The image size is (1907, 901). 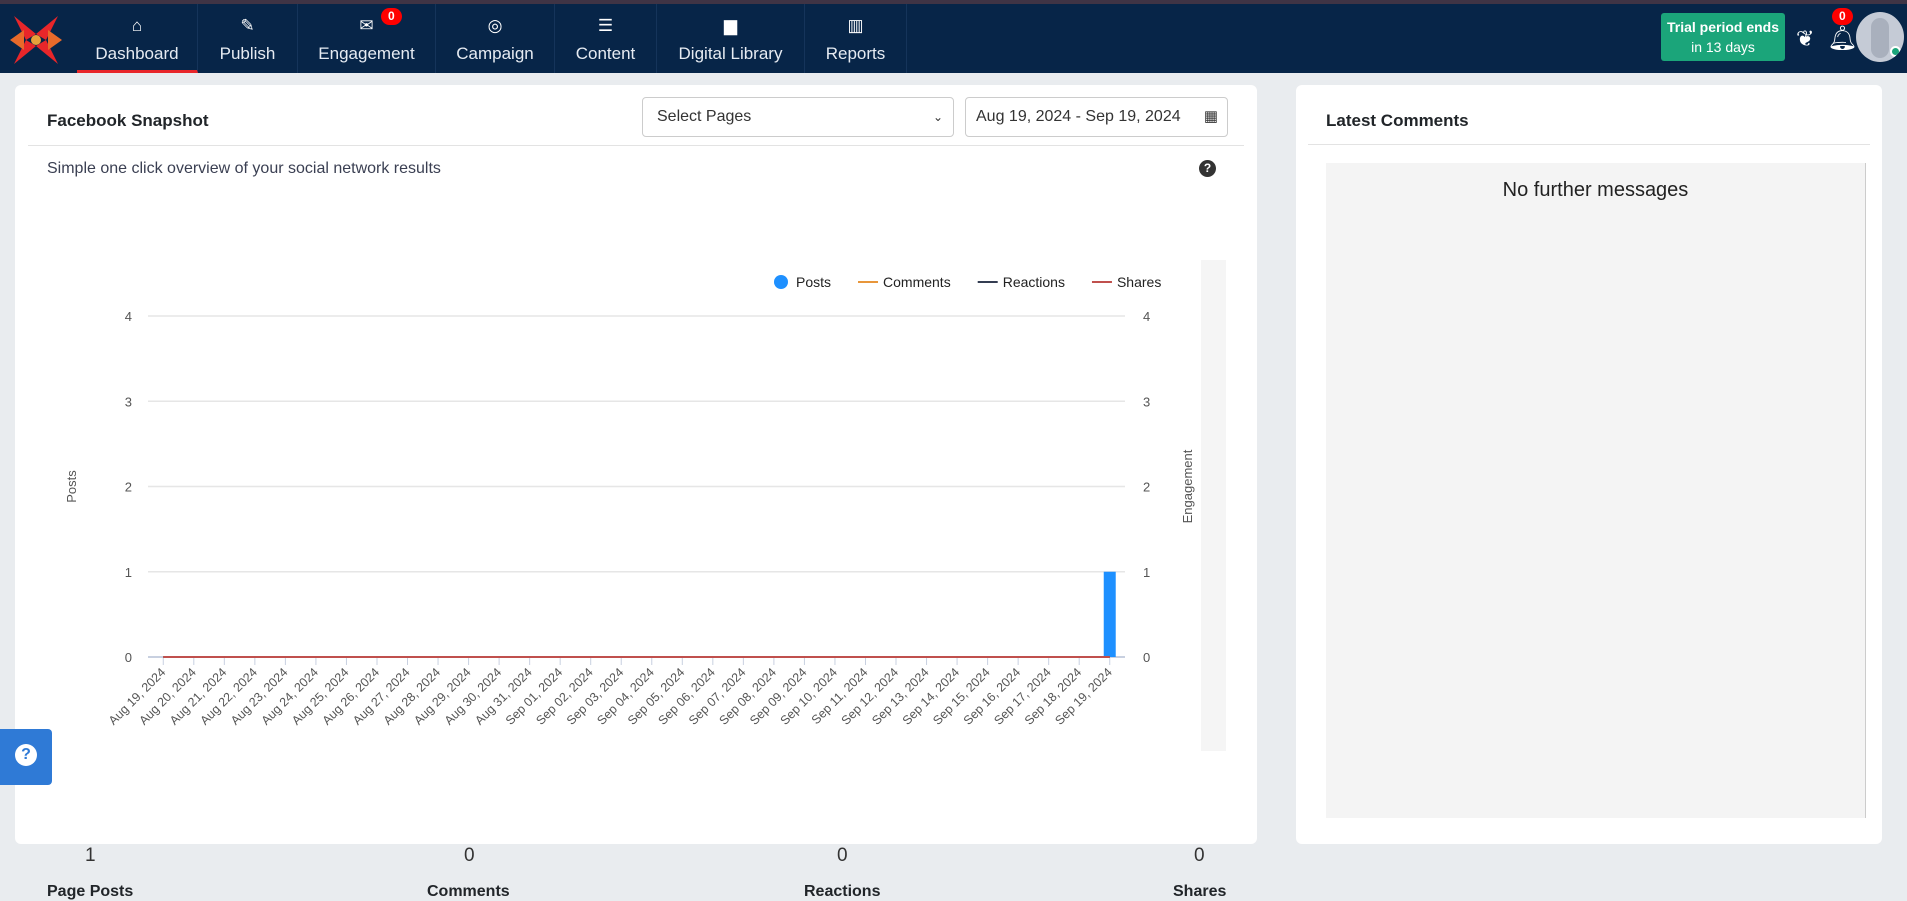 I want to click on y2-tick-label: 2, so click(x=1146, y=487).